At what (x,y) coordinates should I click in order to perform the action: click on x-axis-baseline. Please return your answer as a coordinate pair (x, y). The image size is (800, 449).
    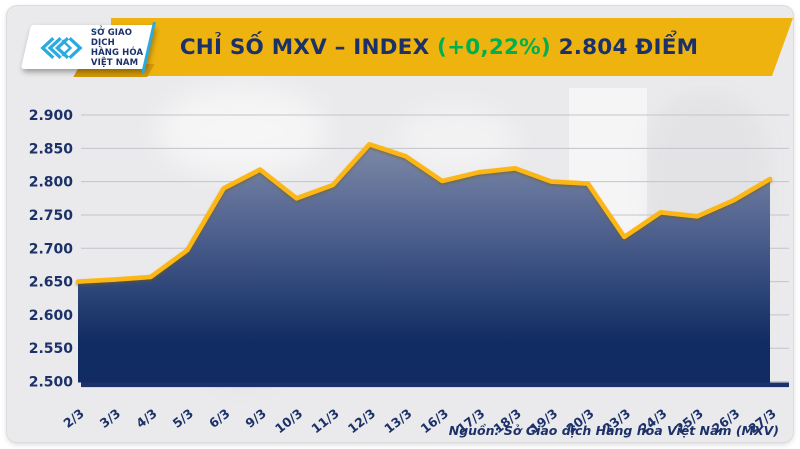
    Looking at the image, I should click on (435, 385).